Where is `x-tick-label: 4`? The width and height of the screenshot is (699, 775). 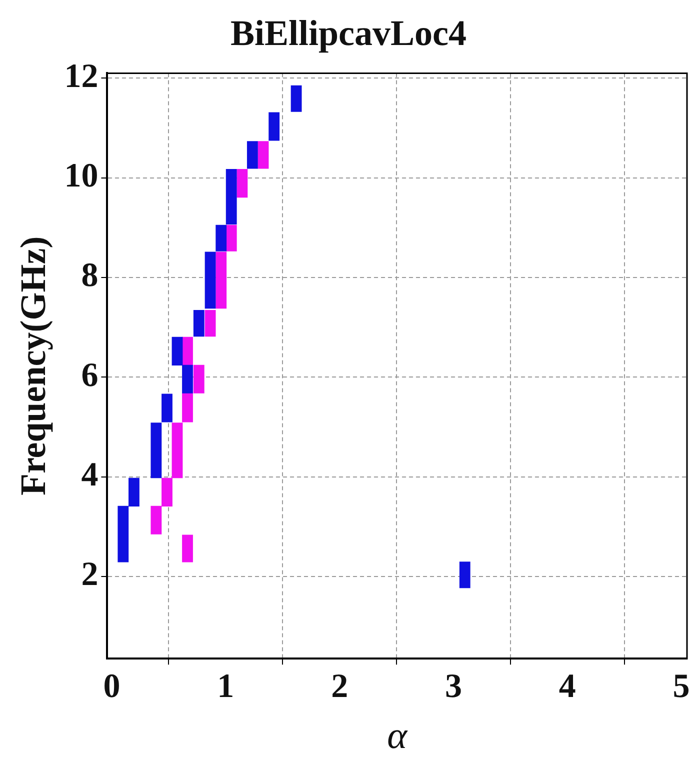
x-tick-label: 4 is located at coordinates (567, 686).